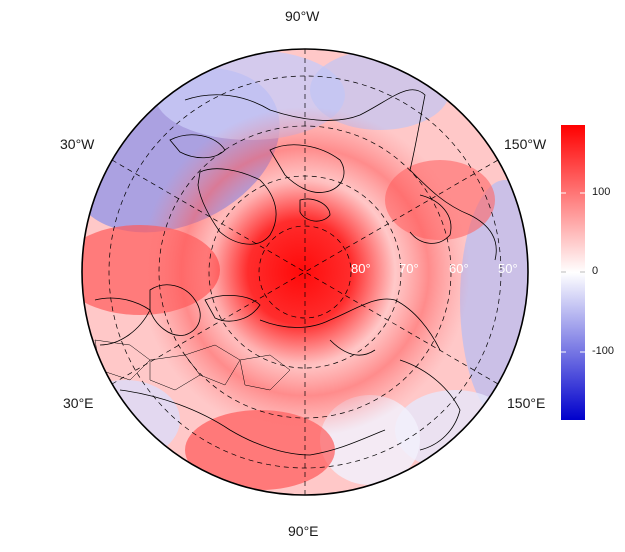 Image resolution: width=625 pixels, height=552 pixels. I want to click on colorbar-tick-minus-100: -100, so click(603, 351).